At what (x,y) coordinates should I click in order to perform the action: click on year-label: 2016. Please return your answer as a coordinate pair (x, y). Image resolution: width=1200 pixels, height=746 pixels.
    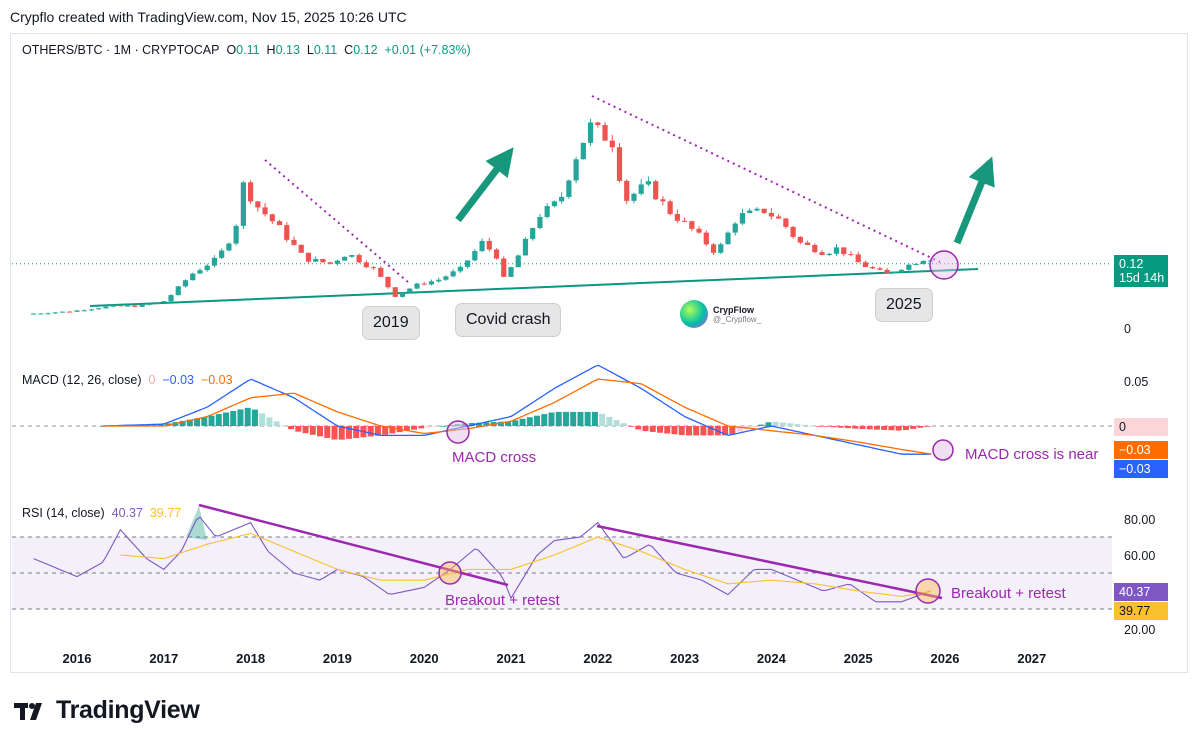
    Looking at the image, I should click on (77, 658).